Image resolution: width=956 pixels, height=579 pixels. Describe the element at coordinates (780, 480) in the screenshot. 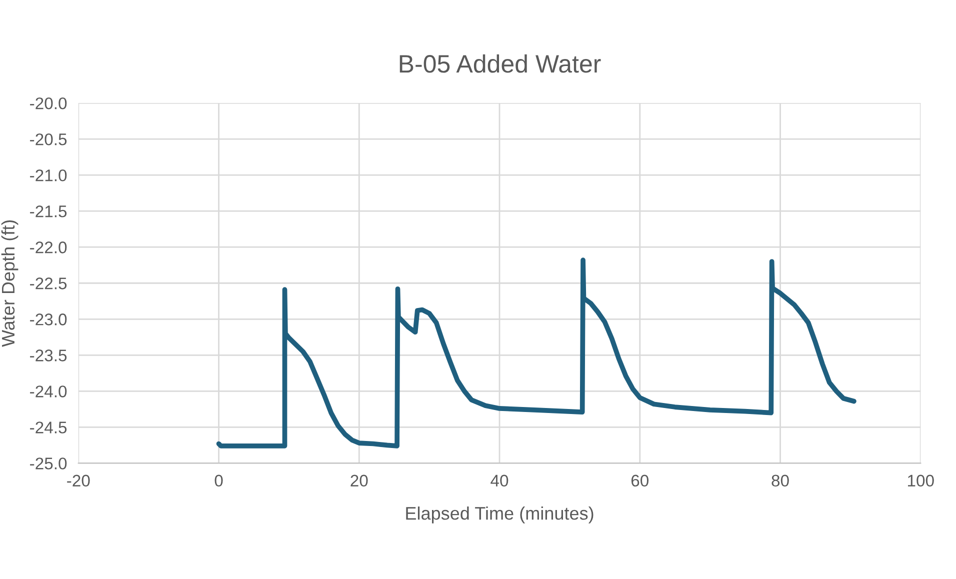

I see `x-tick-label: 80` at that location.